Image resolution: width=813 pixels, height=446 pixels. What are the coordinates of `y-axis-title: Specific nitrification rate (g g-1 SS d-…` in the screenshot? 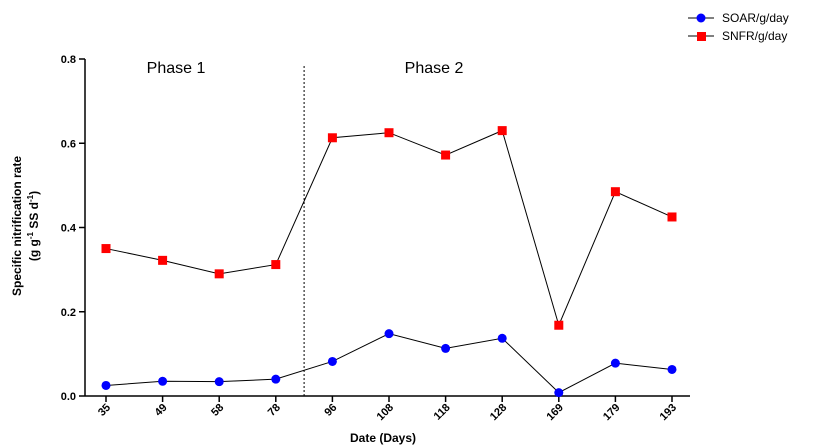 It's located at (25, 226).